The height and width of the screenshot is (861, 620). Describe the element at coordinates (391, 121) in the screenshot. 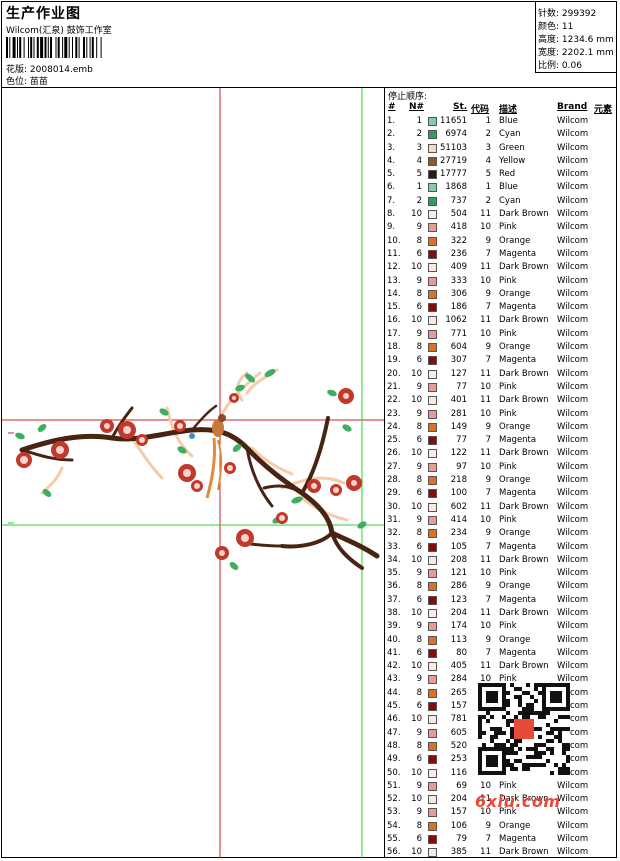

I see `row-index: 1.` at that location.